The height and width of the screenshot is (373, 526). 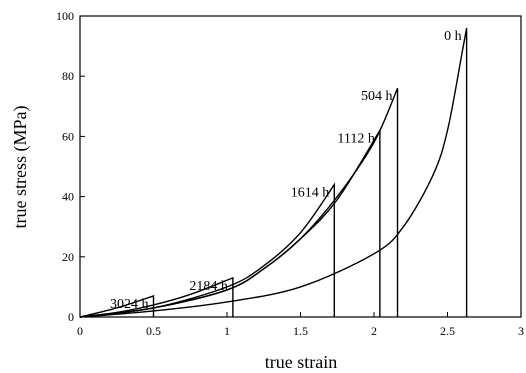 What do you see at coordinates (68, 197) in the screenshot?
I see `y-tick-label: 40` at bounding box center [68, 197].